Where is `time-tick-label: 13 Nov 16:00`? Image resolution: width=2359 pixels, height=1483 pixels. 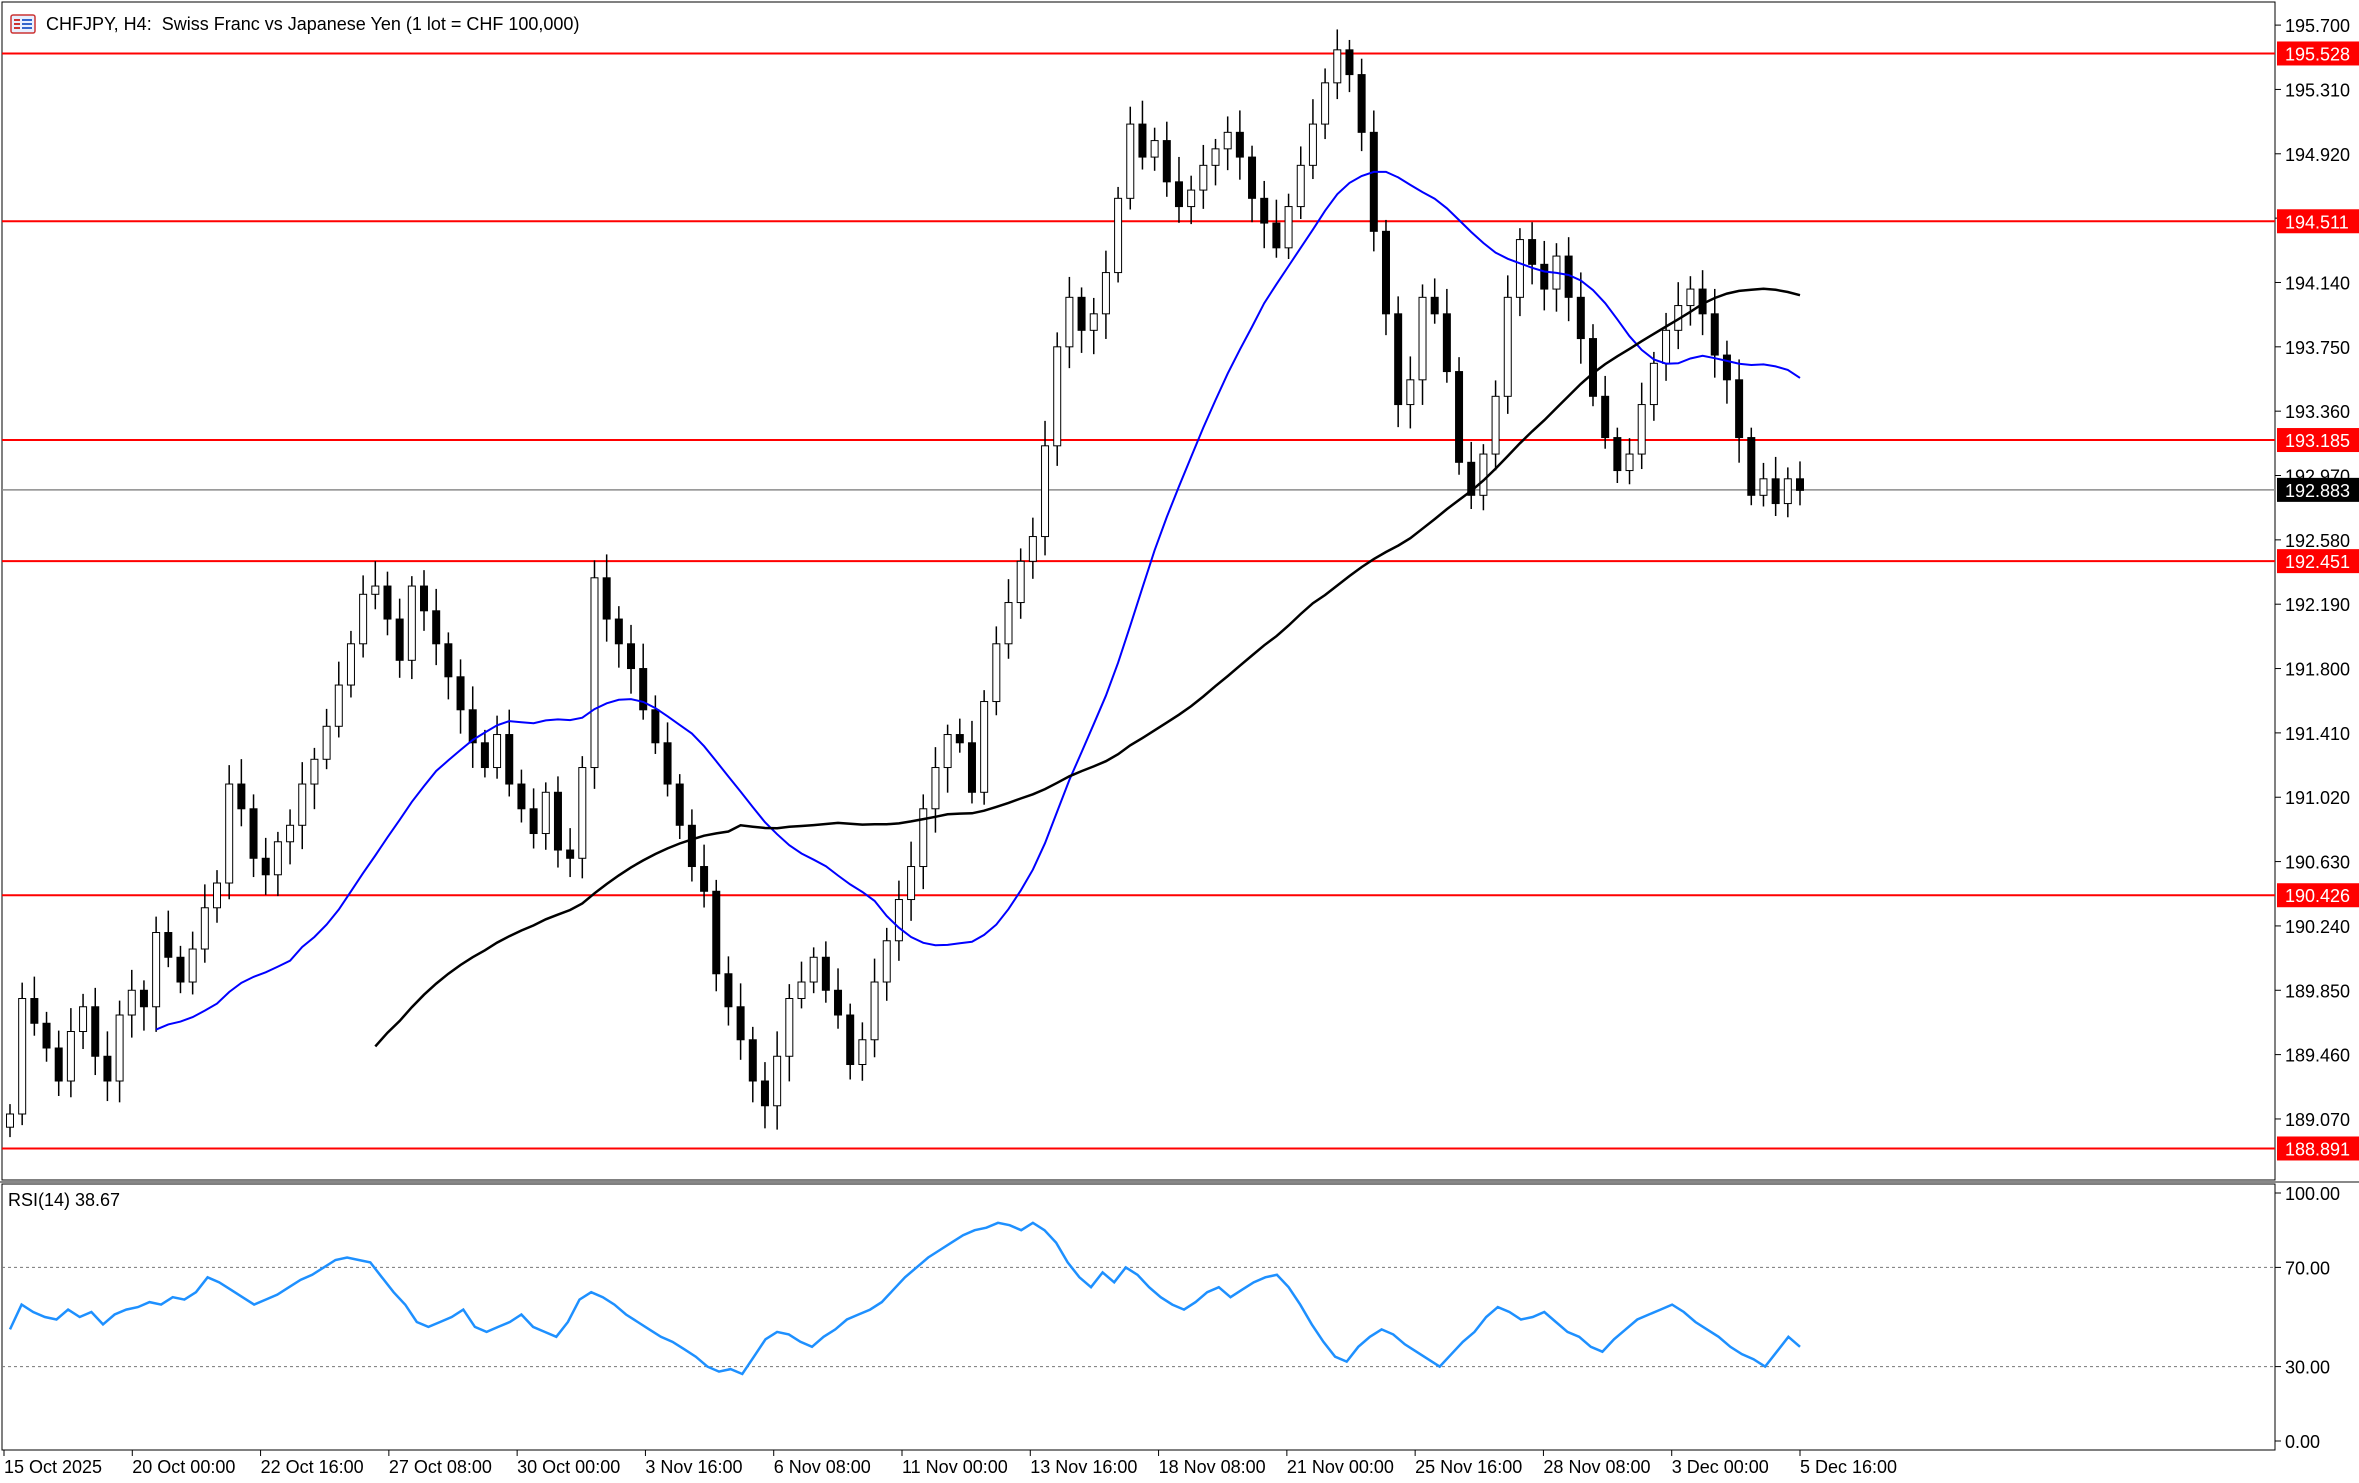 time-tick-label: 13 Nov 16:00 is located at coordinates (1083, 1467).